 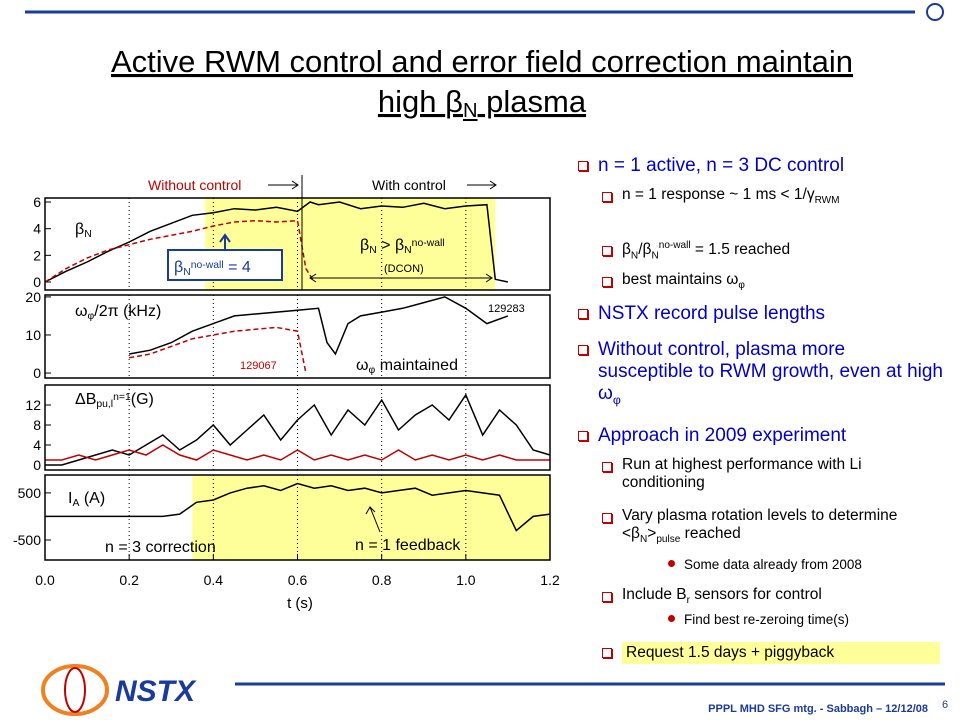 What do you see at coordinates (37, 202) in the screenshot?
I see `y-tick-label: 6` at bounding box center [37, 202].